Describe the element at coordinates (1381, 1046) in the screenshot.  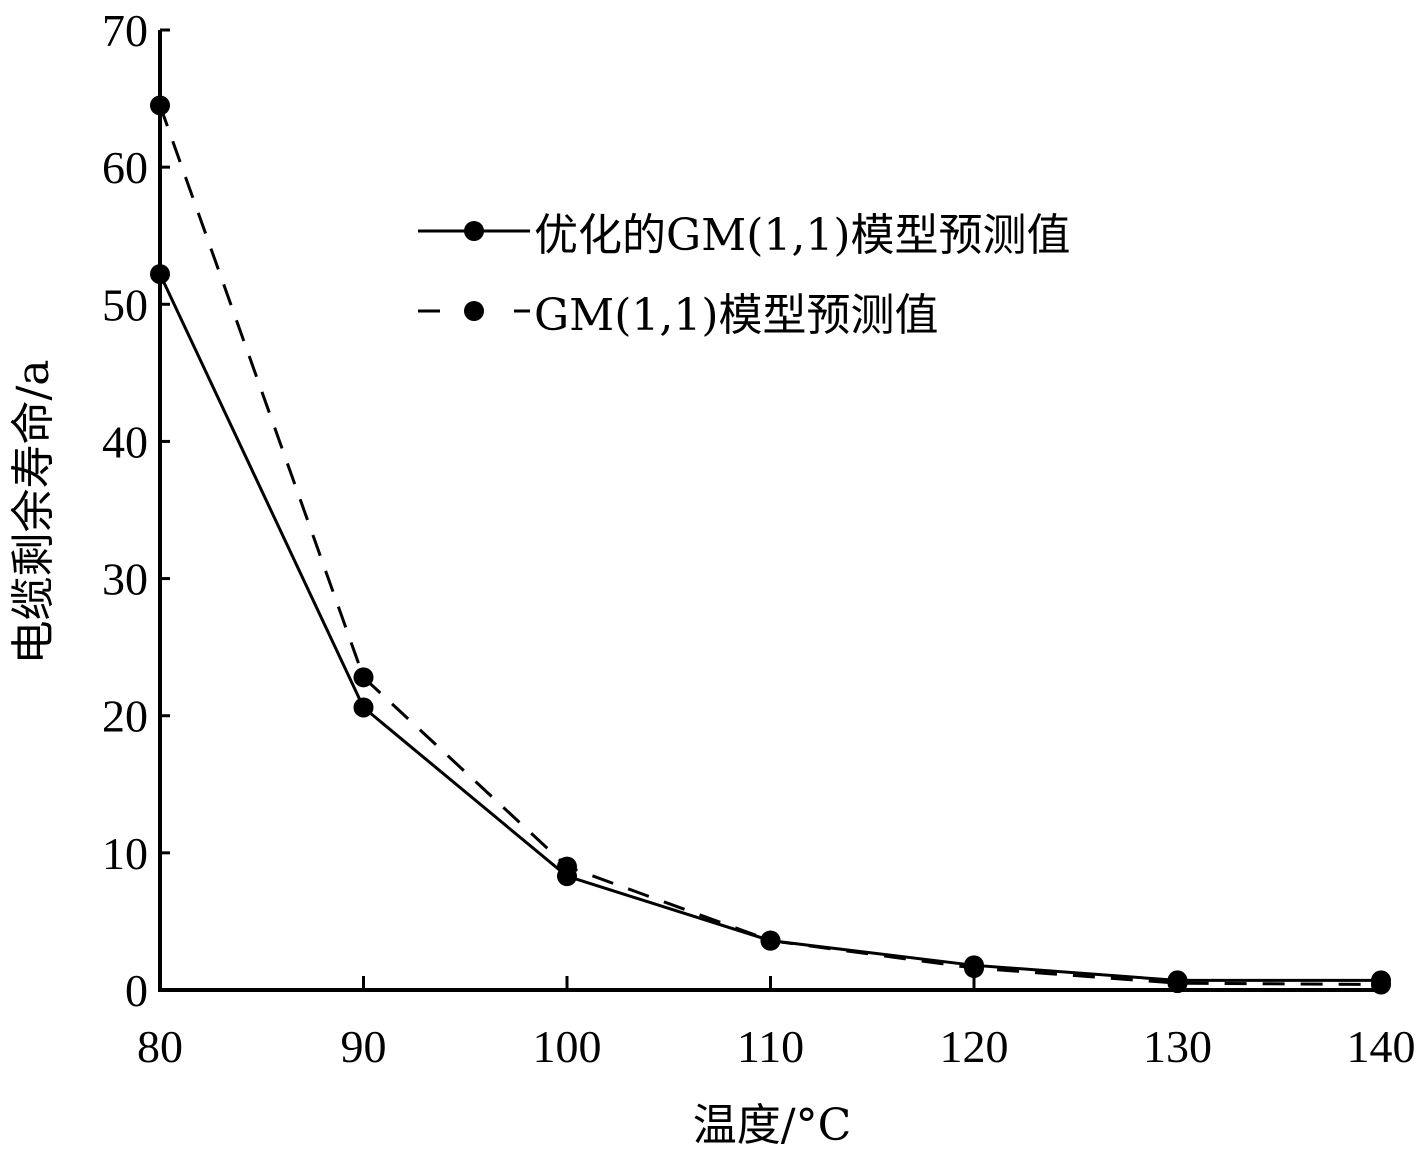
I see `x-tick-label: 140` at that location.